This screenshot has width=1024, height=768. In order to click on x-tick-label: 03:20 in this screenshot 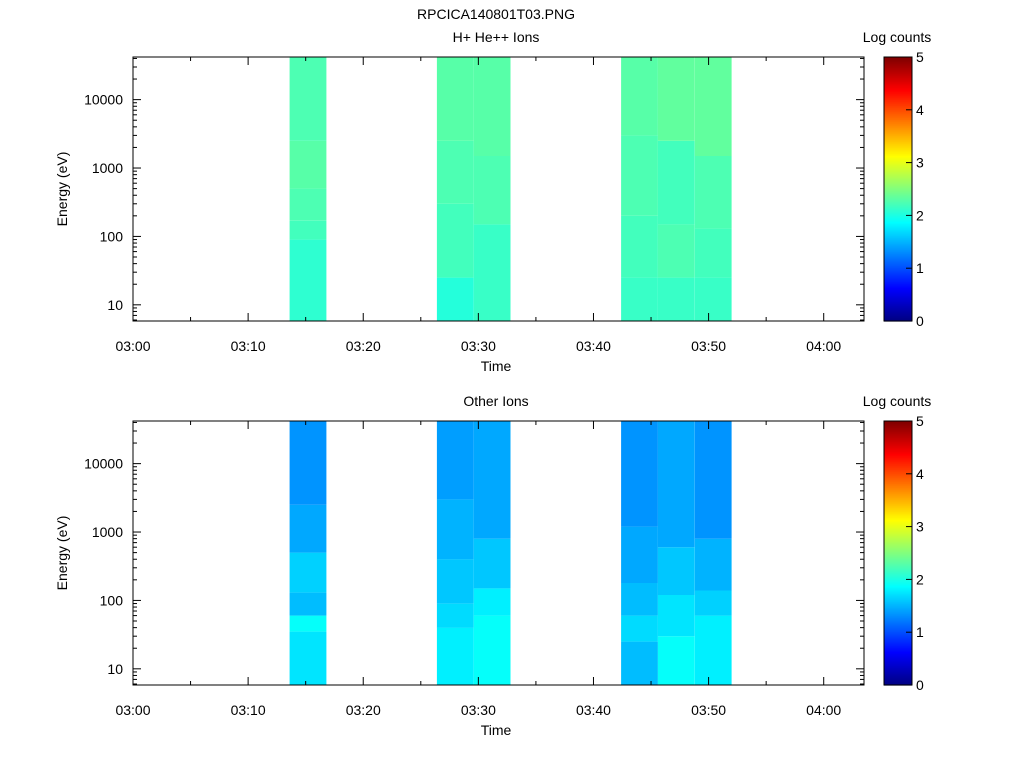, I will do `click(363, 710)`.